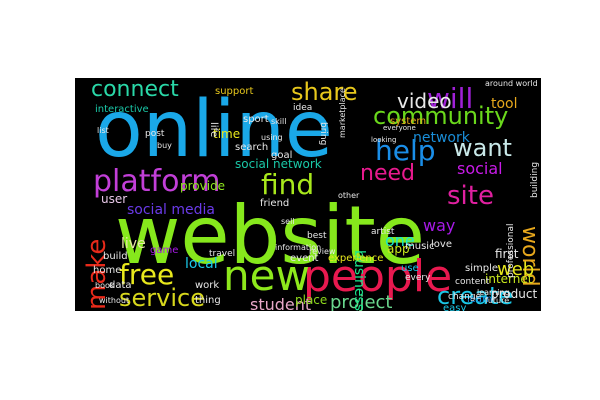 The width and height of the screenshot is (600, 400). I want to click on cloud-word-place: place, so click(311, 300).